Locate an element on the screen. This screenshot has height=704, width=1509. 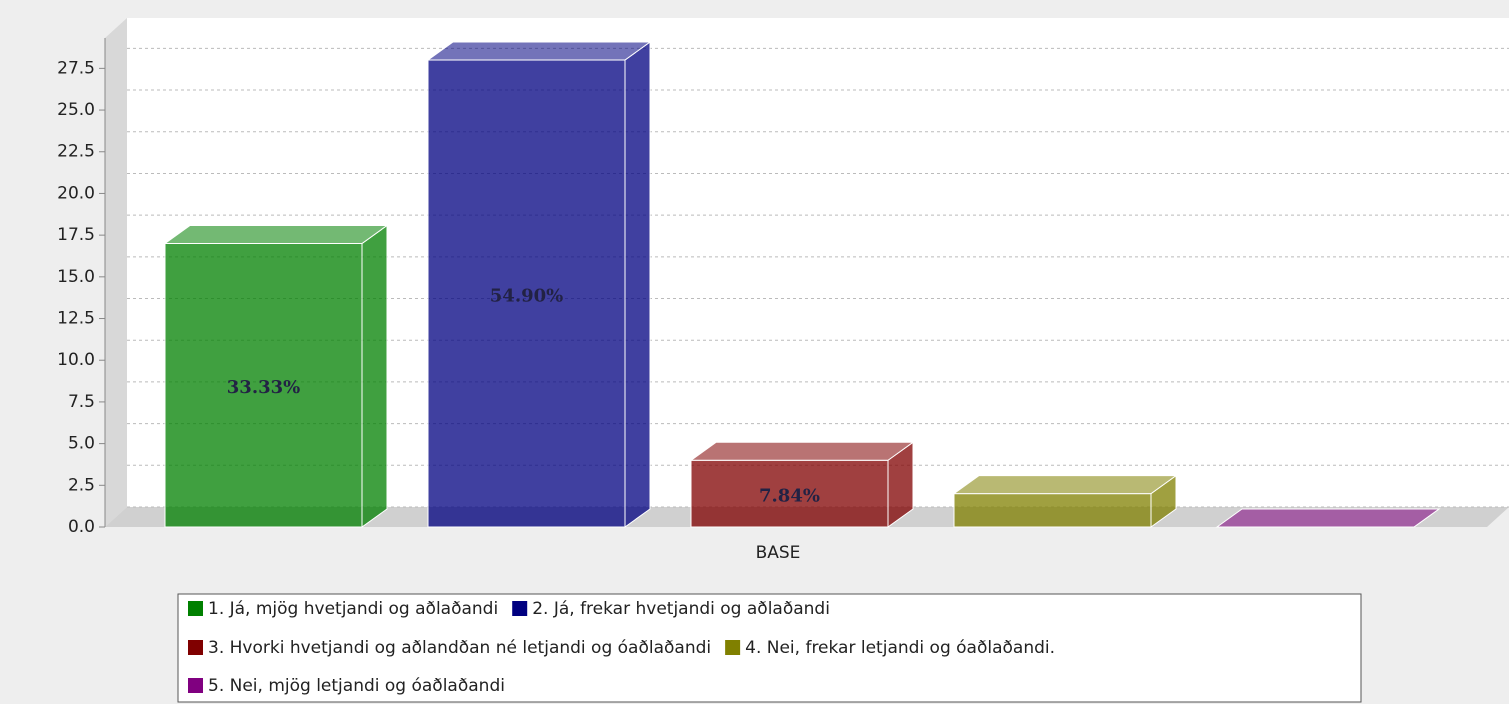
value-label: 33.33% is located at coordinates (263, 387).